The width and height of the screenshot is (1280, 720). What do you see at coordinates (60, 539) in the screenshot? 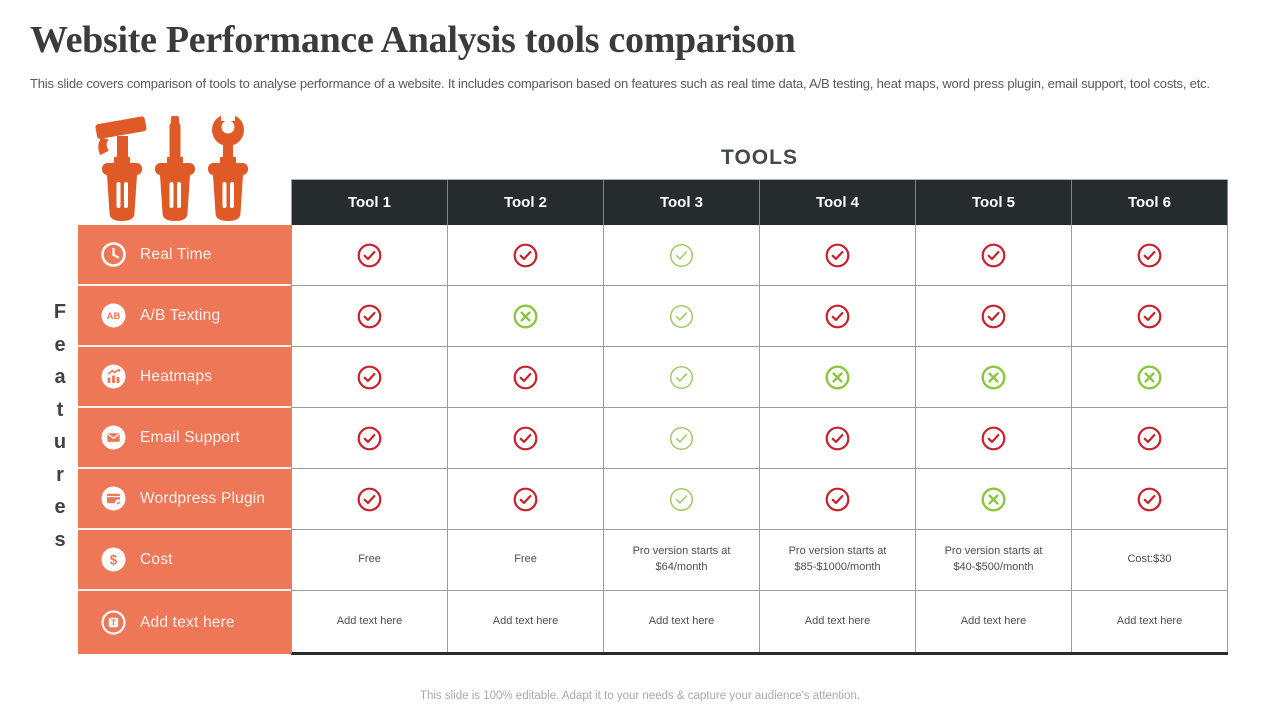
I see `features-letter: s` at bounding box center [60, 539].